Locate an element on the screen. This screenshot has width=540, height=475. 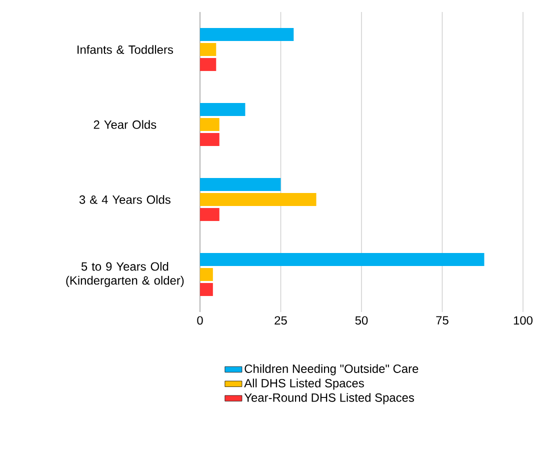
y-tick-label: 2 Year Olds is located at coordinates (125, 124).